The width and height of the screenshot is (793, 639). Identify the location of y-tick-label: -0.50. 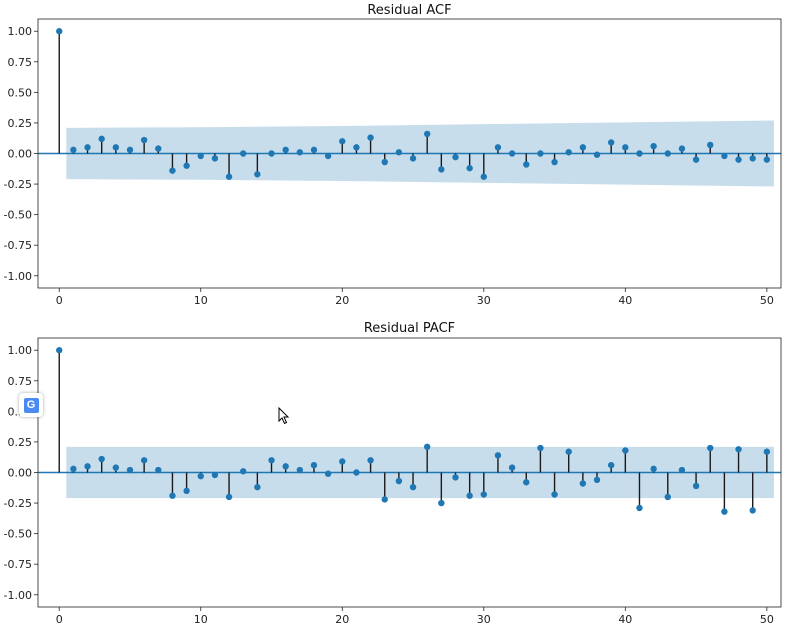
(18, 215).